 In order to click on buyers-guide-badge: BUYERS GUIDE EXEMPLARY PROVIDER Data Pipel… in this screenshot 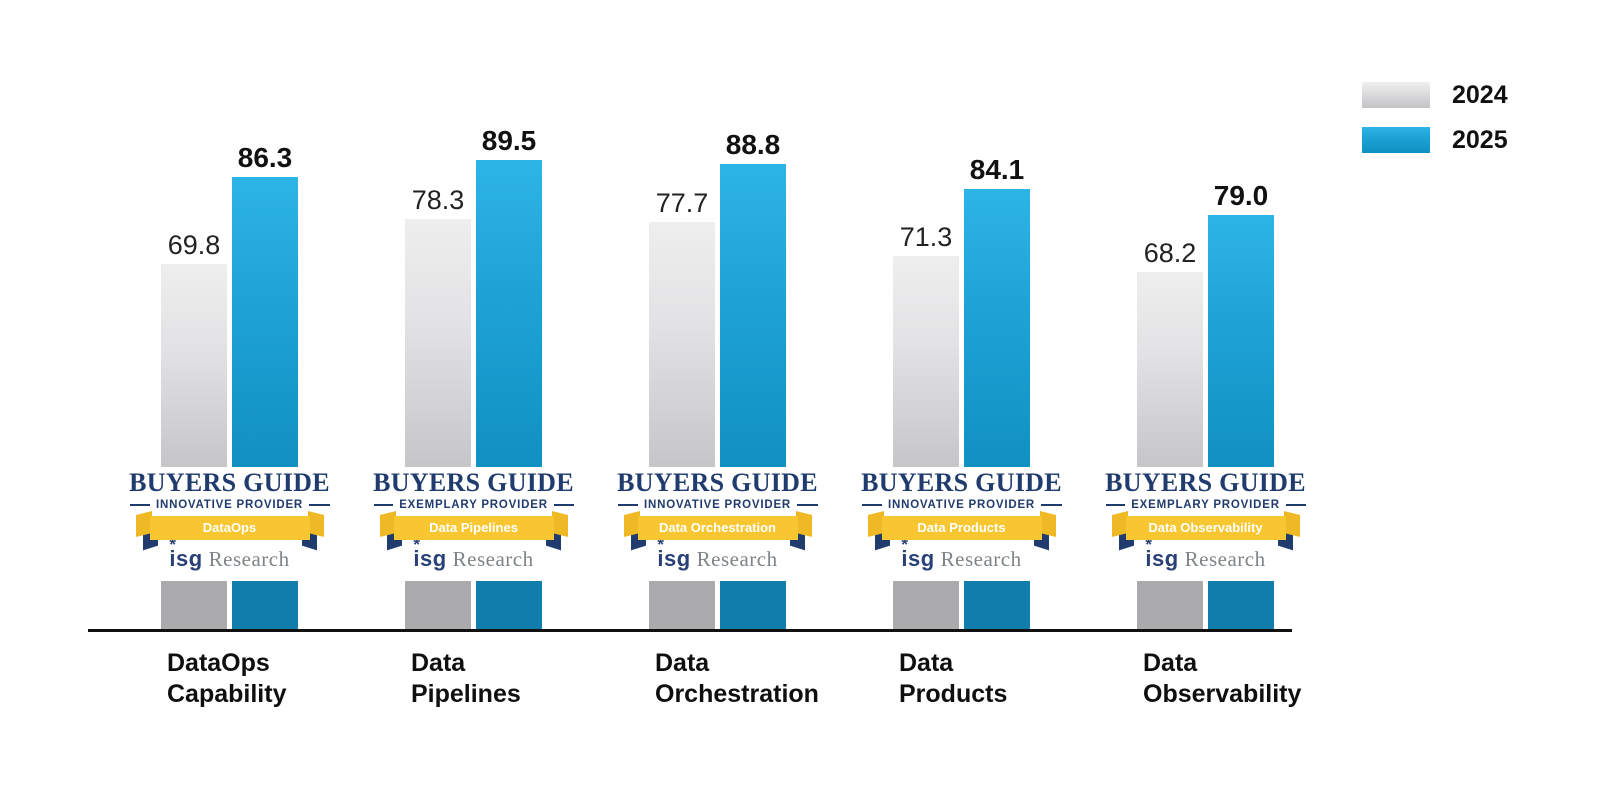, I will do `click(474, 524)`.